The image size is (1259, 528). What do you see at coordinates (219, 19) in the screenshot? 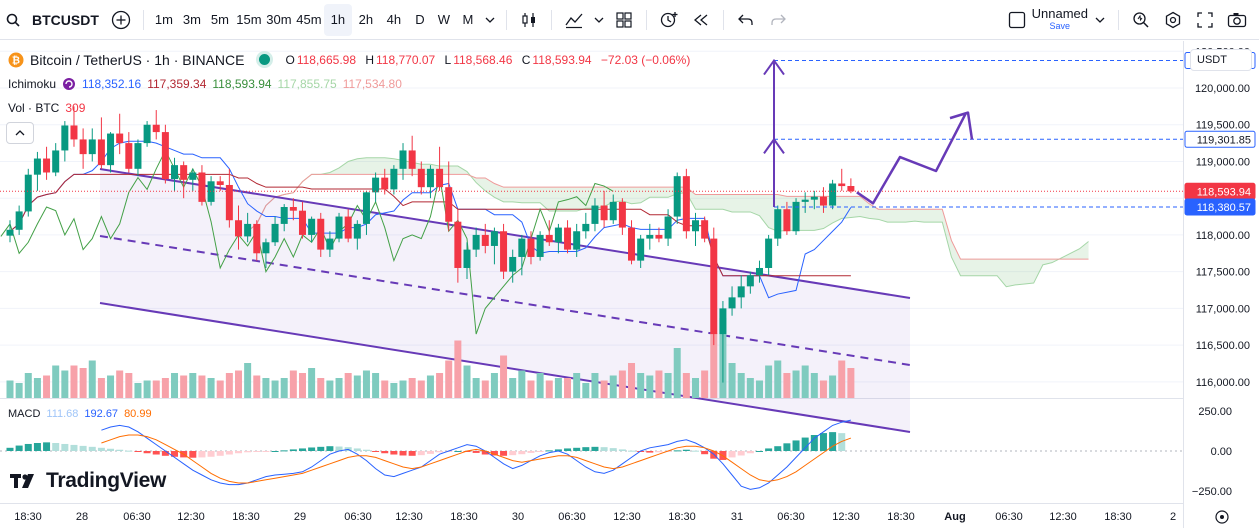
I see `interval-5m: 5m` at bounding box center [219, 19].